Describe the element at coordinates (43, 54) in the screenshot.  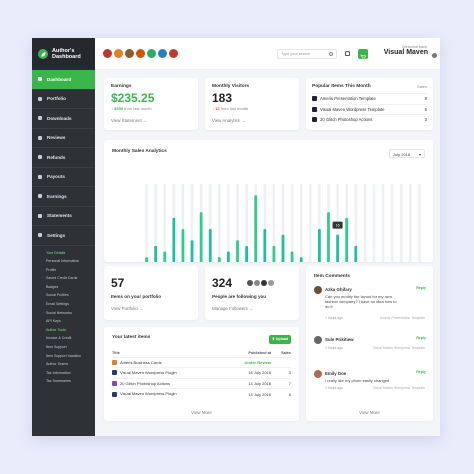
I see `leaf-logo-icon` at that location.